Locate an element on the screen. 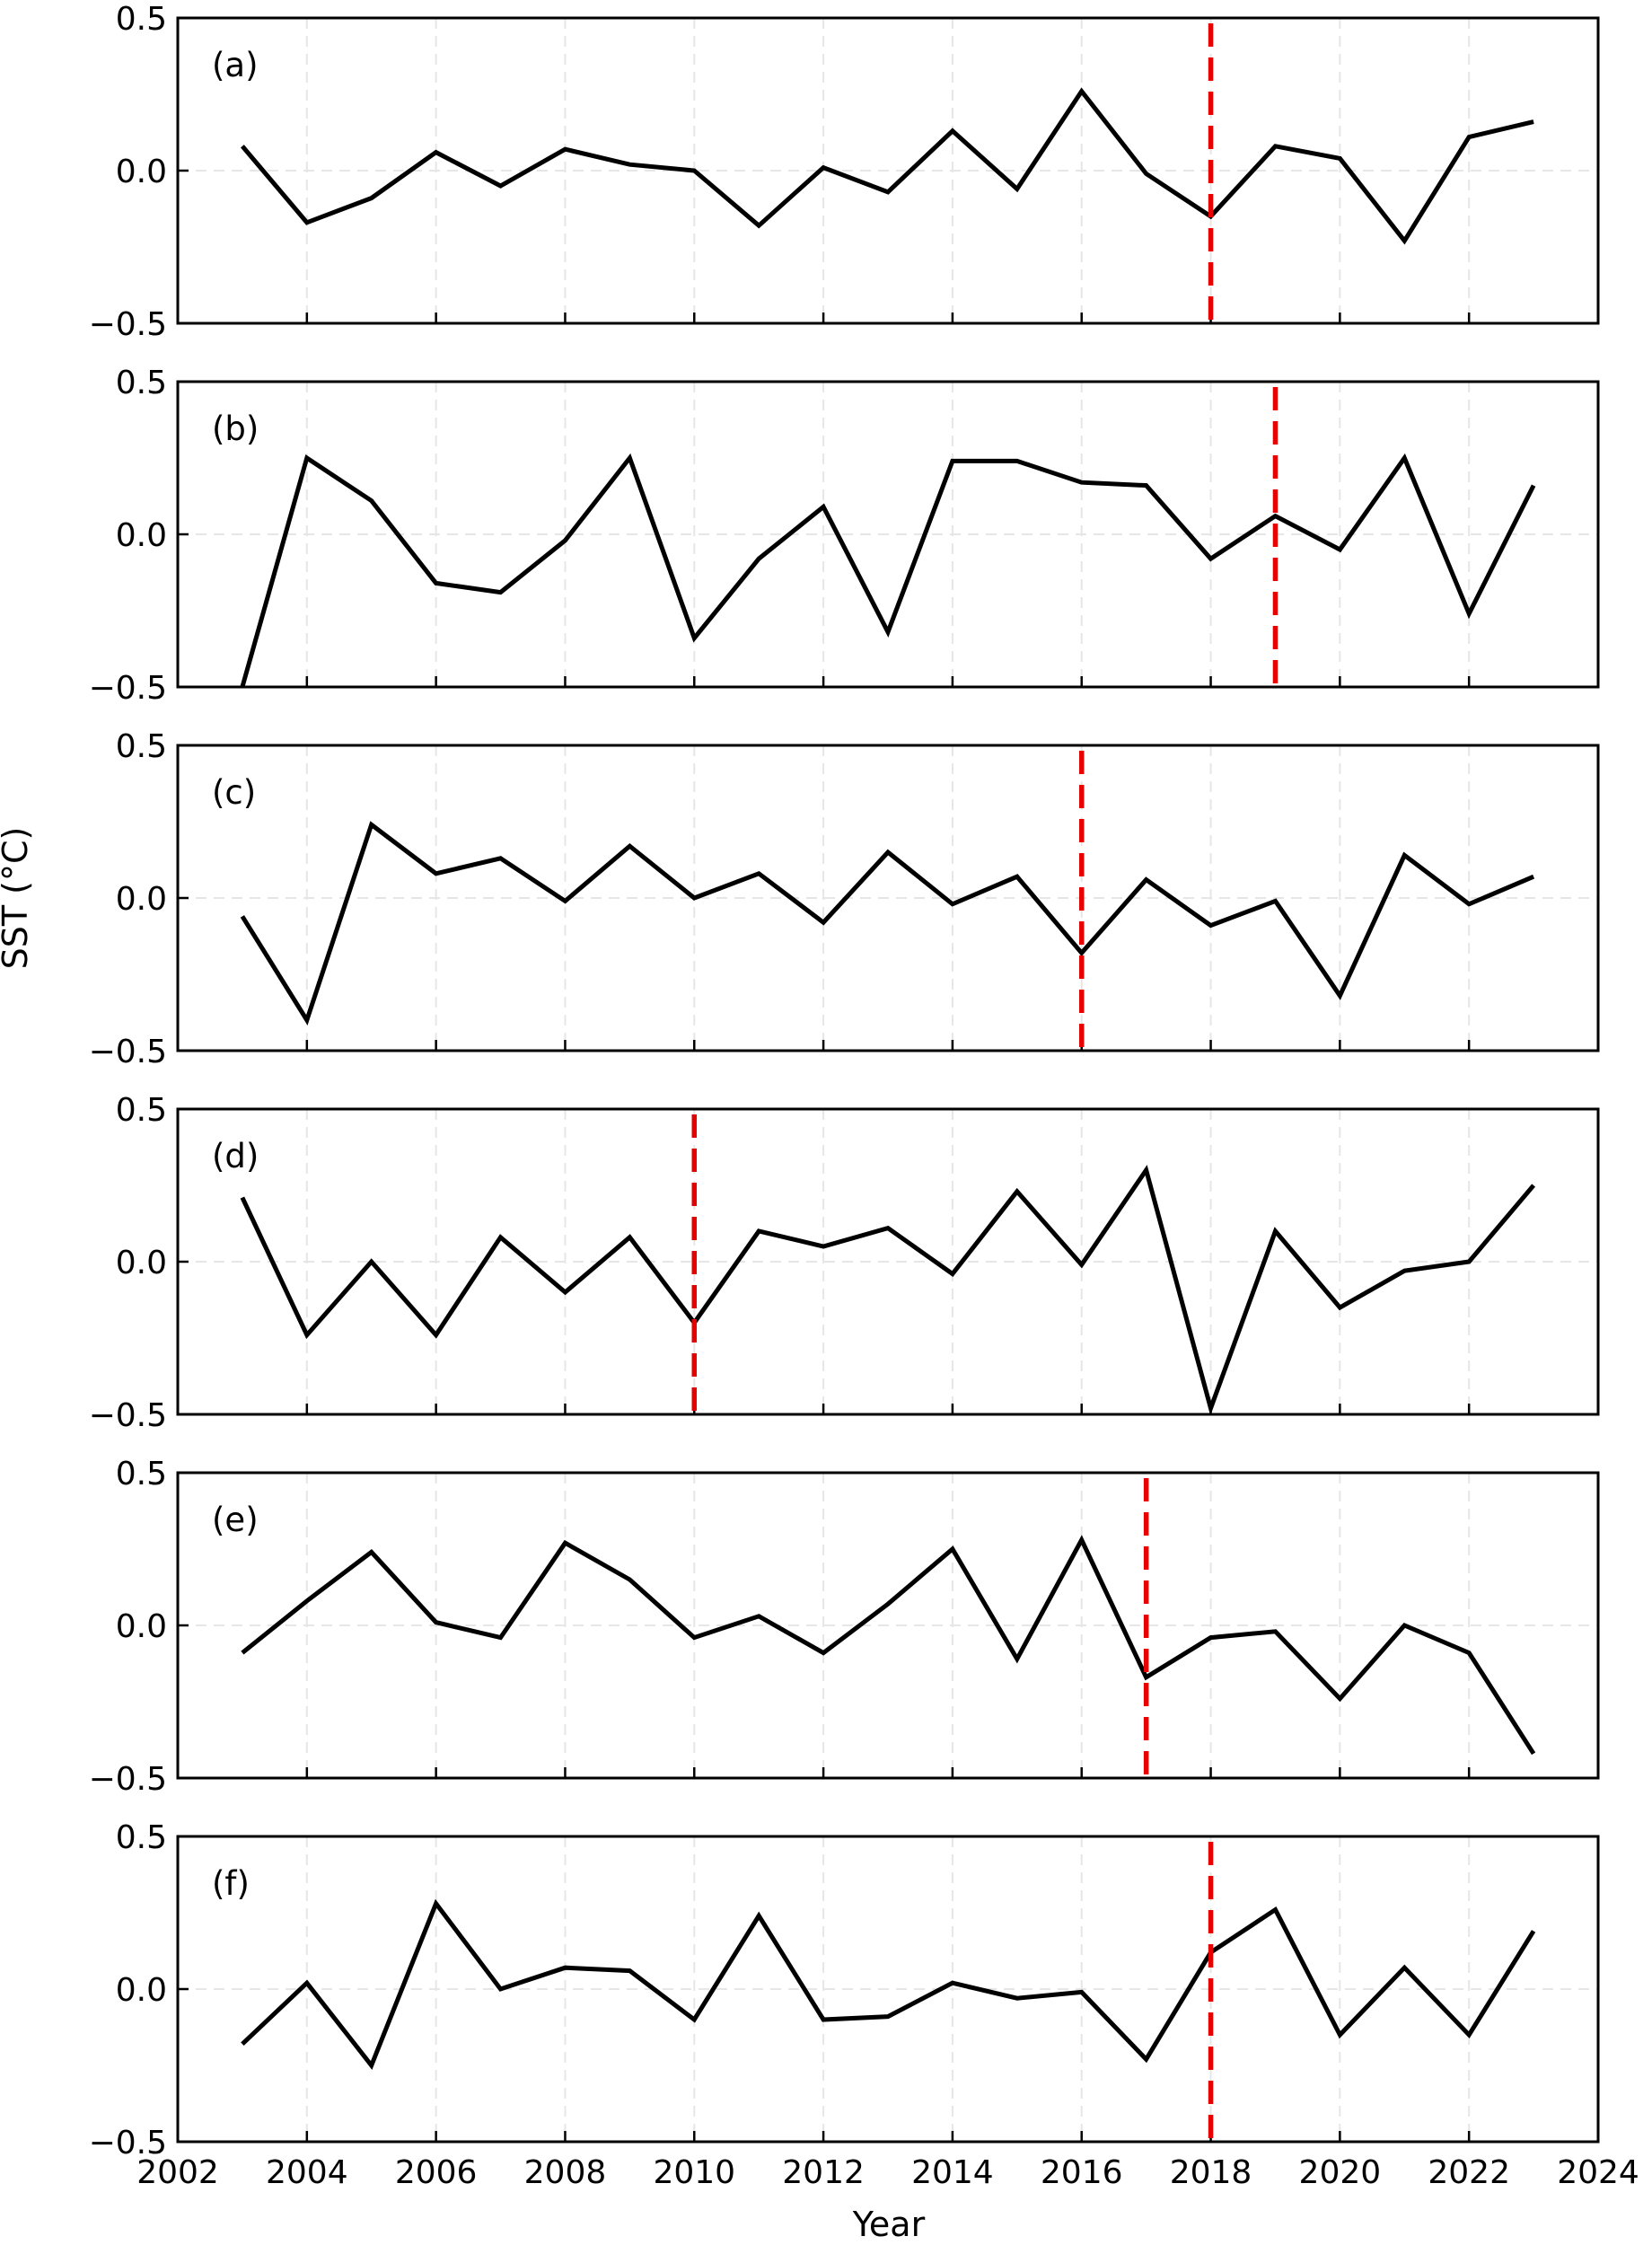  panel-b: 0.5 0.0 −0.5 (b) is located at coordinates (845, 536).